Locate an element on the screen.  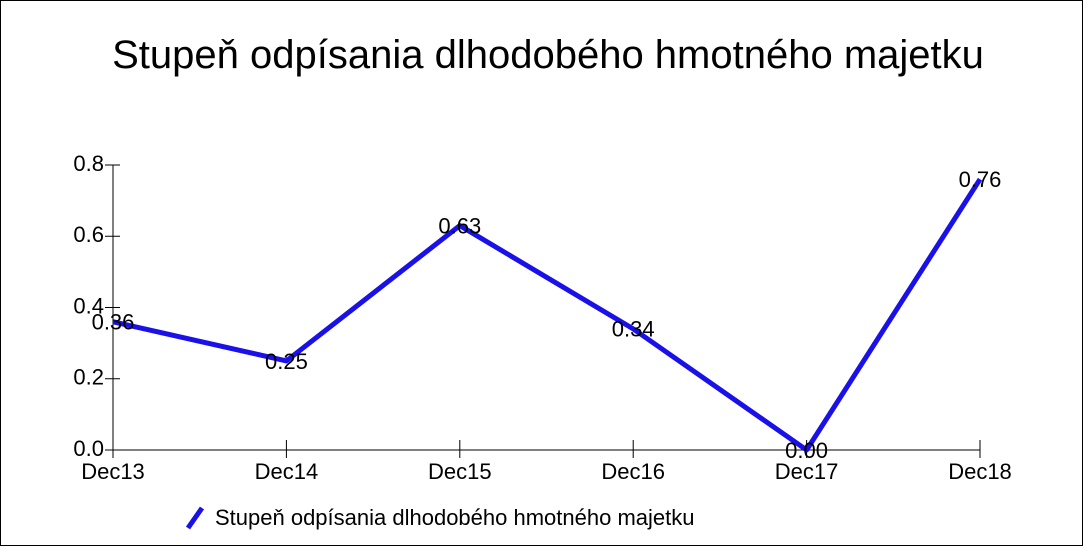
x-tick-label: Dec16 is located at coordinates (633, 471).